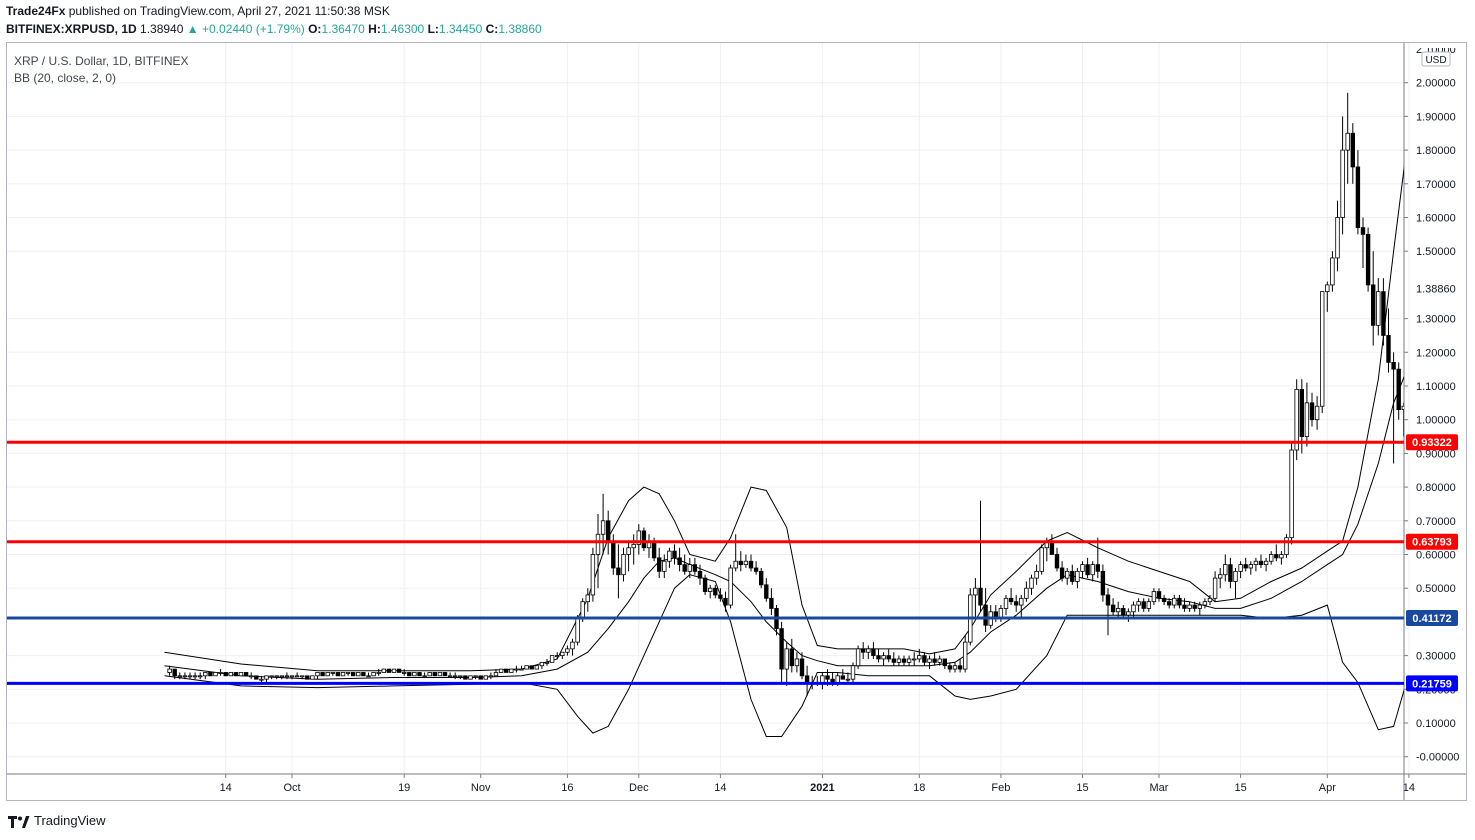 This screenshot has height=840, width=1475. Describe the element at coordinates (1436, 59) in the screenshot. I see `currency-badge` at that location.